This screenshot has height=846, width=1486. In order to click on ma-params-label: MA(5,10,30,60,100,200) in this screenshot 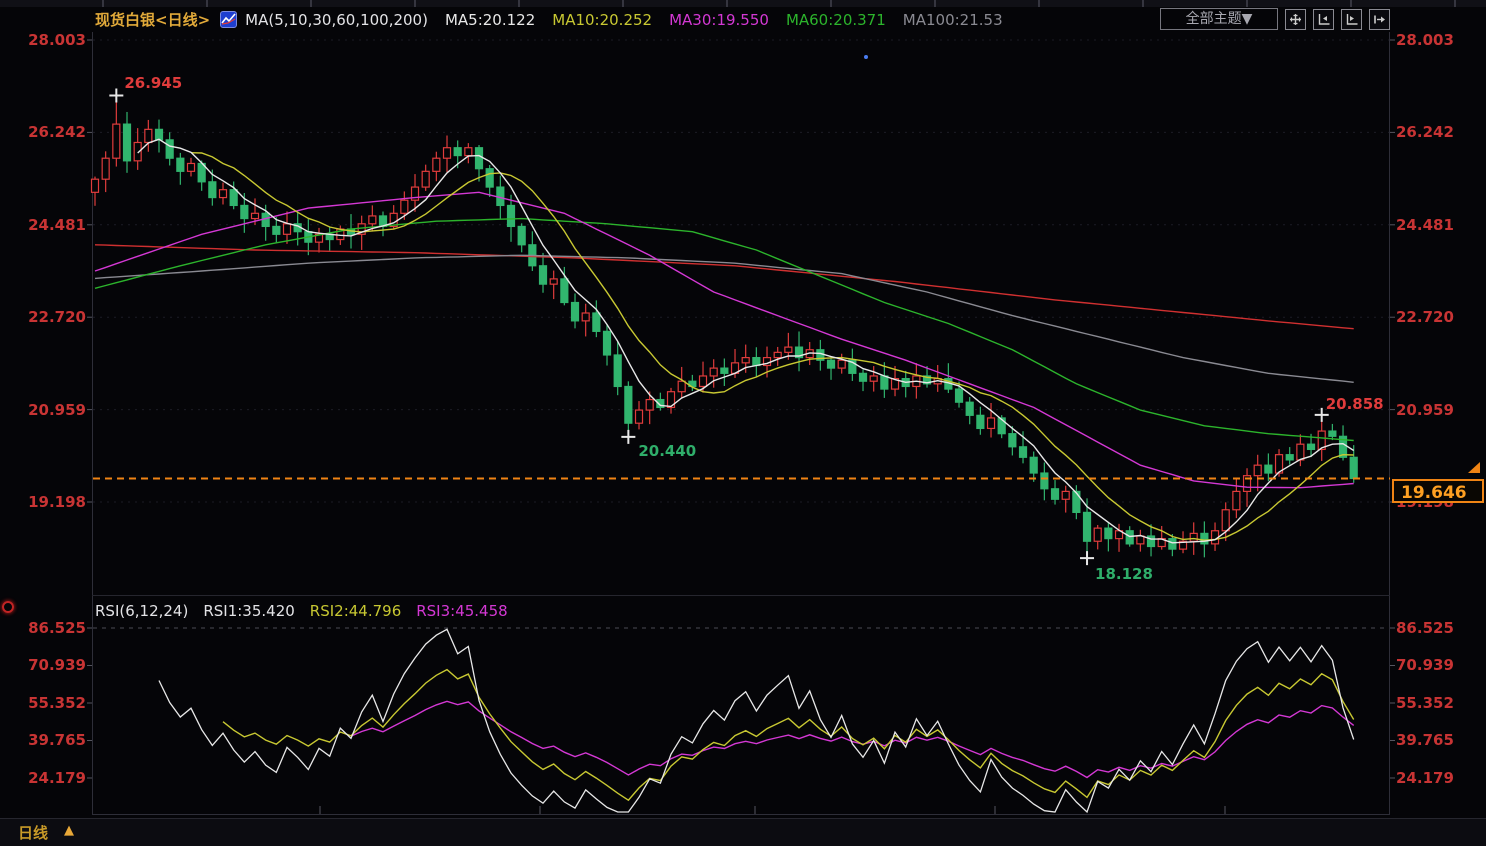, I will do `click(336, 19)`.